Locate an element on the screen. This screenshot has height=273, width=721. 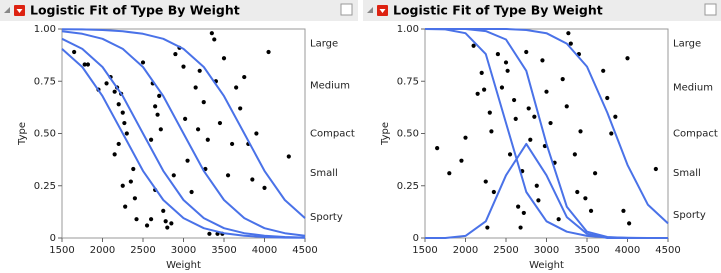
logistic-curve is located at coordinates (546, 190).